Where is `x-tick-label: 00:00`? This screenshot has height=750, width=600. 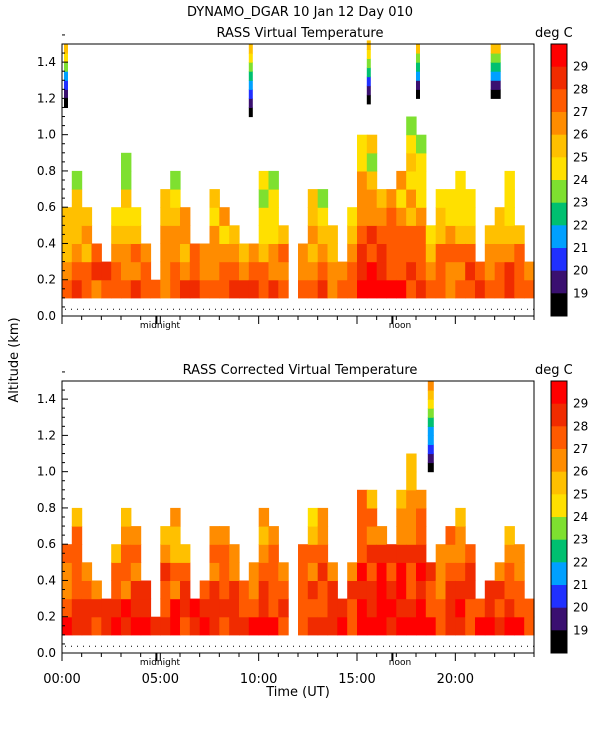
x-tick-label: 00:00 is located at coordinates (61, 679).